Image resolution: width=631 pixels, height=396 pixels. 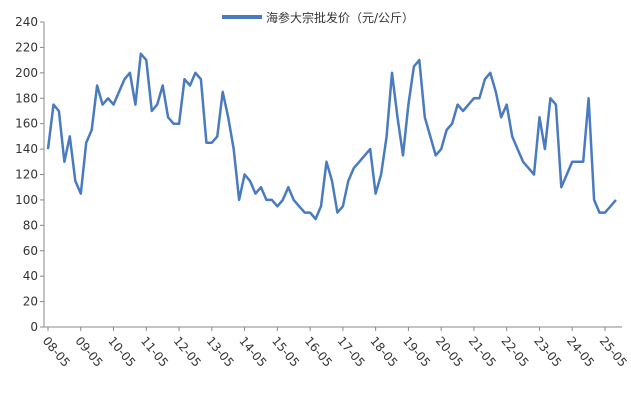 What do you see at coordinates (30, 276) in the screenshot?
I see `y-tick-label: 40` at bounding box center [30, 276].